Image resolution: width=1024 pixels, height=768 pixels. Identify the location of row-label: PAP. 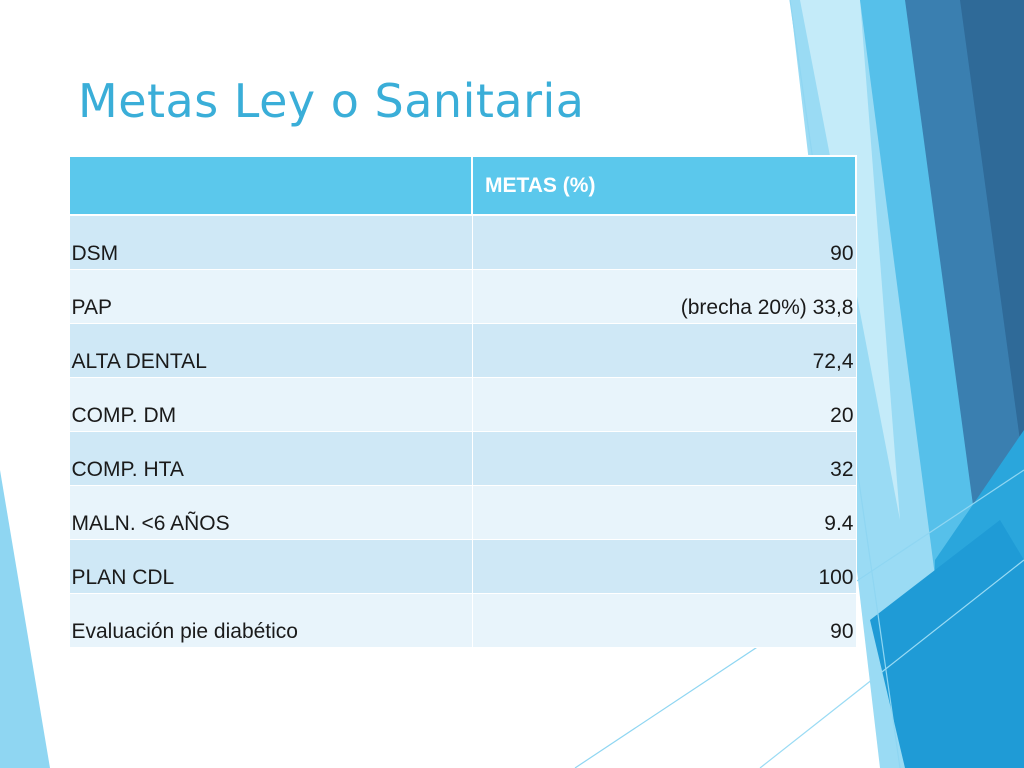
(270, 296).